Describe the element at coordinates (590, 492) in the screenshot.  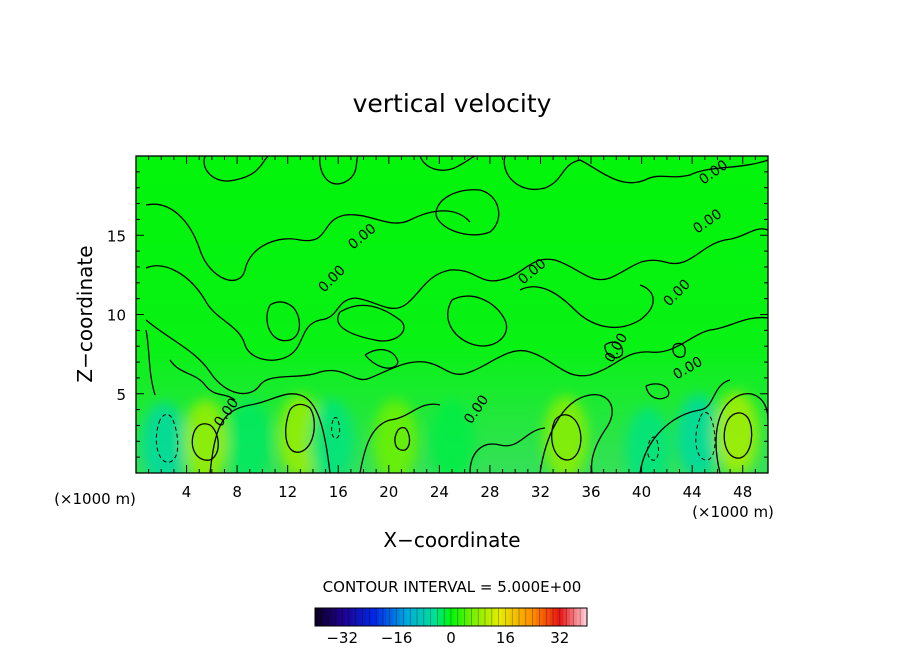
I see `x-tick-label: 36` at that location.